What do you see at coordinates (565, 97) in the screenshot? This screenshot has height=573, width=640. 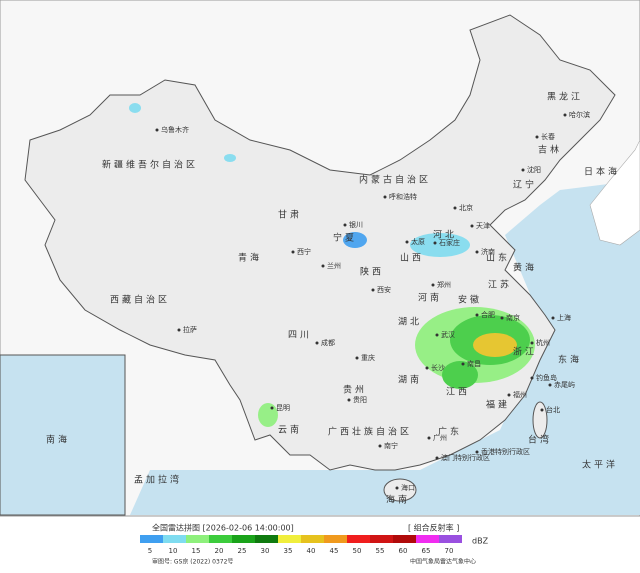 I see `region-label: 黑龙江` at bounding box center [565, 97].